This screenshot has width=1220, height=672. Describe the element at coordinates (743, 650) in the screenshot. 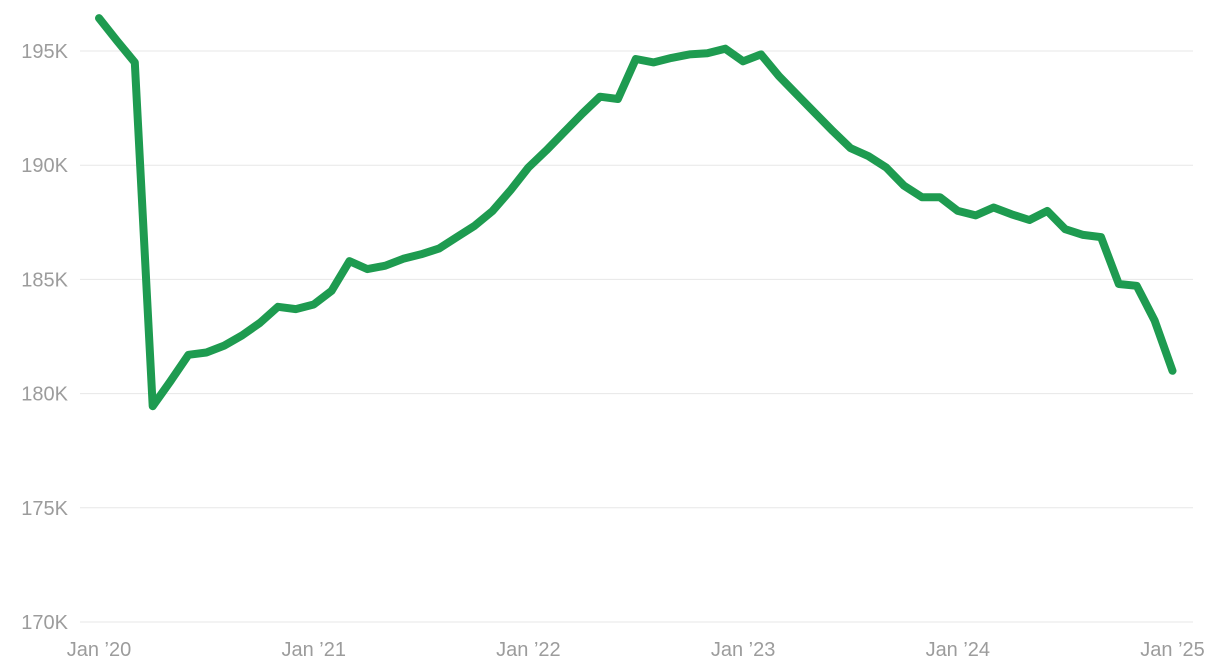

I see `x-axis-tick-label: Jan ’23` at that location.